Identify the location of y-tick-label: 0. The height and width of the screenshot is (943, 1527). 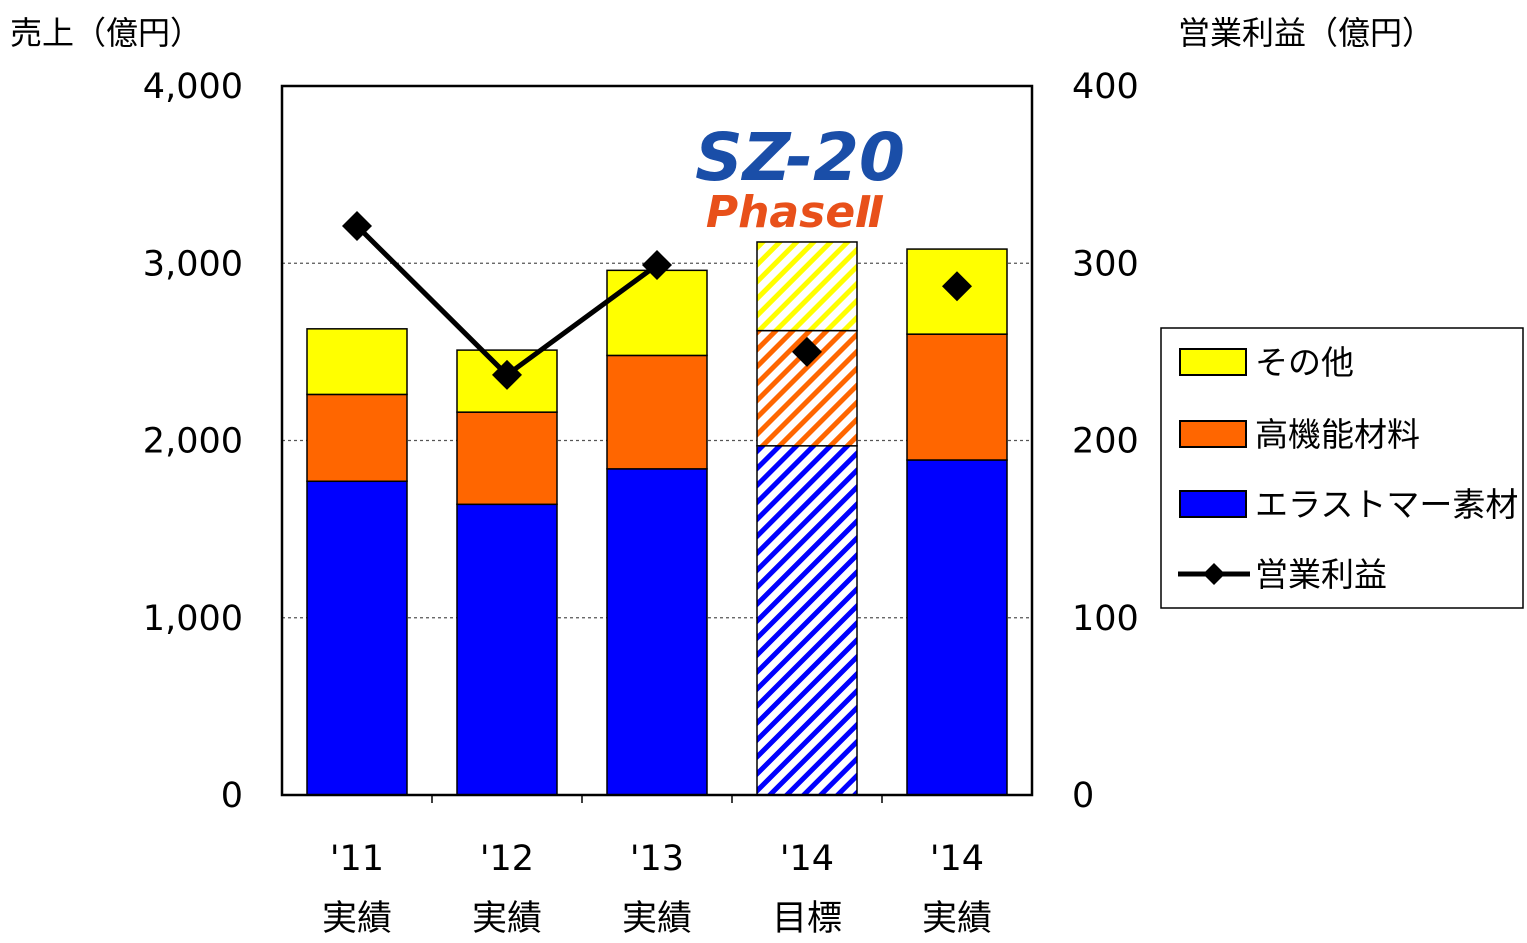
(232, 796).